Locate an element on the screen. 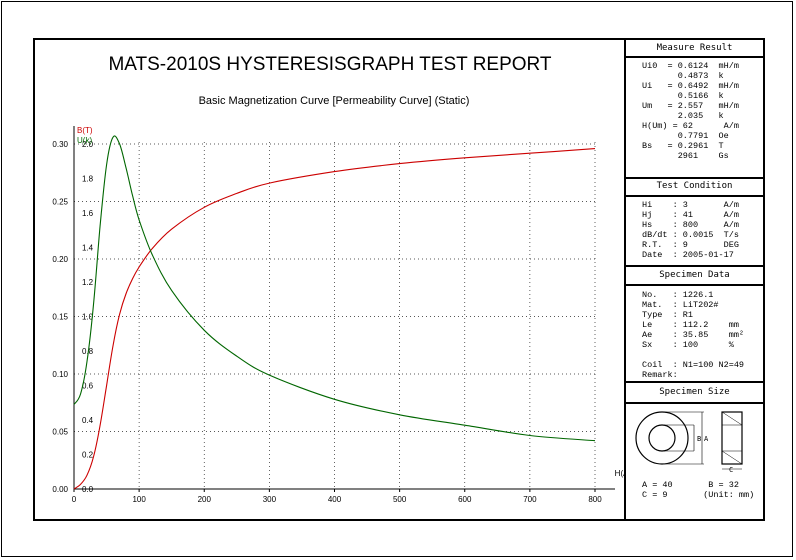  y-tick-label-left: 0.05 is located at coordinates (60, 432).